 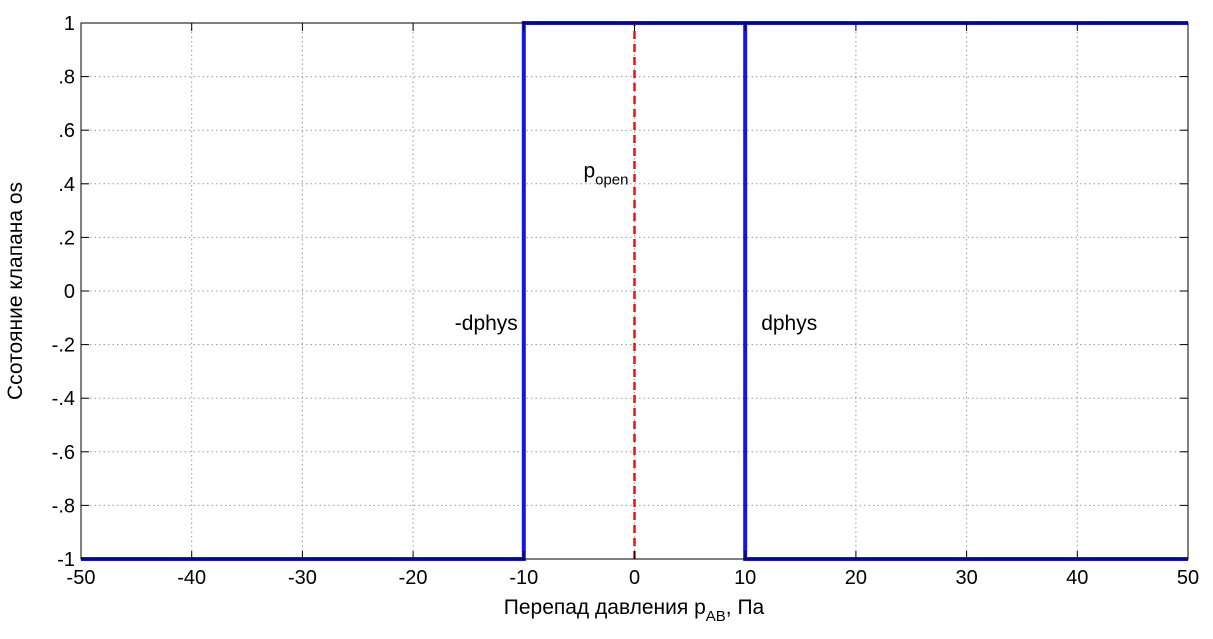 I want to click on x-tick-label: -30, so click(x=302, y=578).